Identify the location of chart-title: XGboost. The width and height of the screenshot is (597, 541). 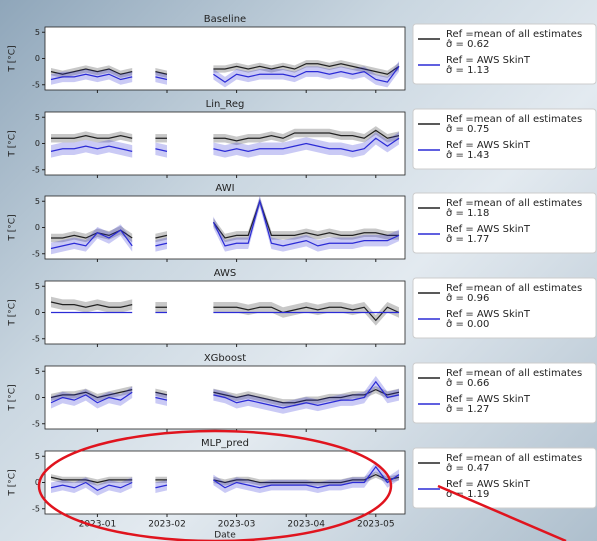
(225, 358).